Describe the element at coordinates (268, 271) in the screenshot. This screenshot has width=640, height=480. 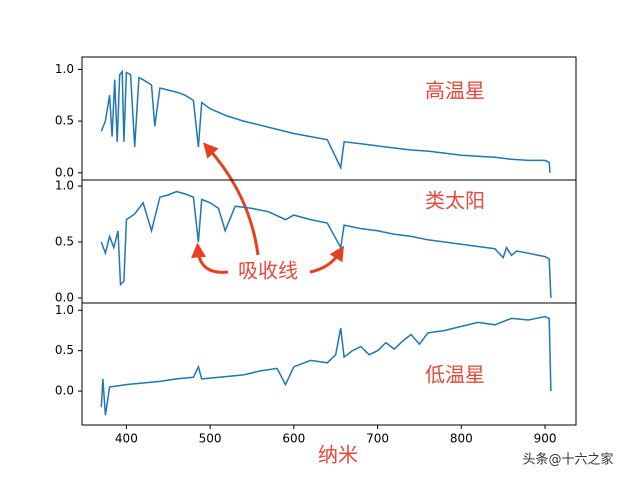
I see `callout: 吸收线` at that location.